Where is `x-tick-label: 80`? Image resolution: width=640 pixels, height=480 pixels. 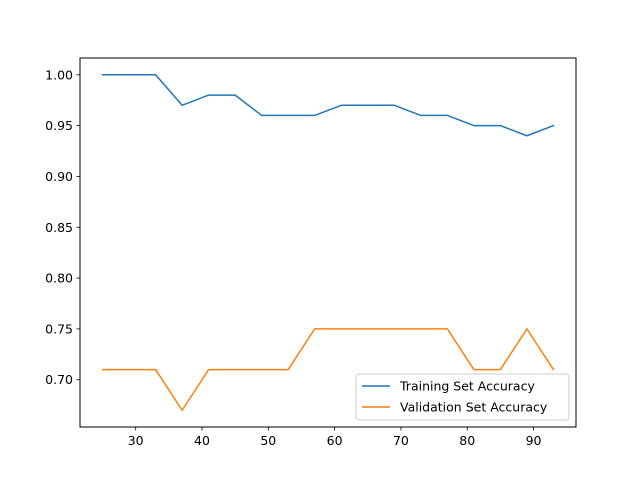 x-tick-label: 80 is located at coordinates (467, 440).